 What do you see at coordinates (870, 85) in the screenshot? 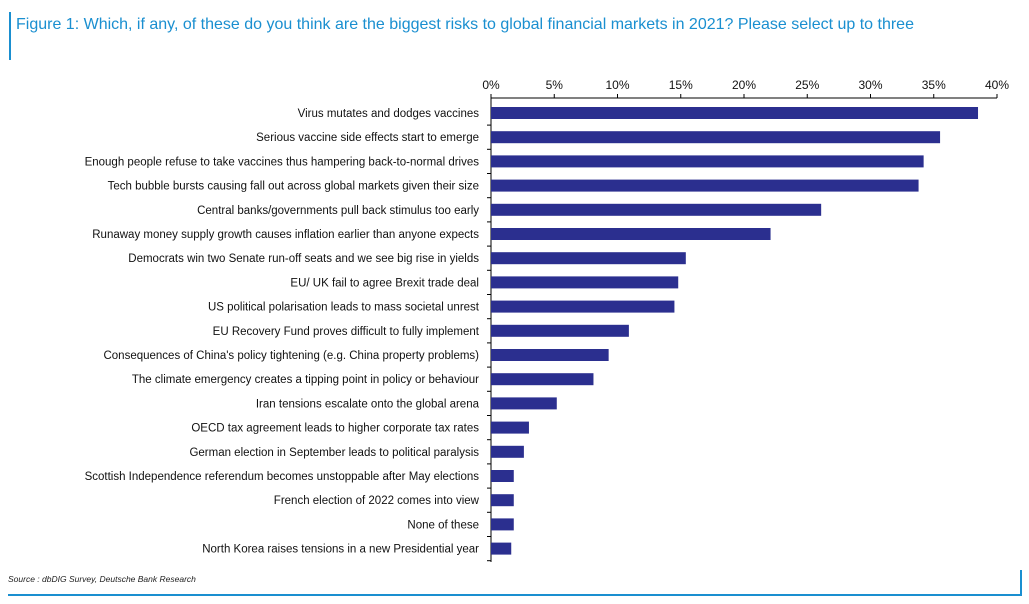
I see `x-tick-label: 30%` at bounding box center [870, 85].